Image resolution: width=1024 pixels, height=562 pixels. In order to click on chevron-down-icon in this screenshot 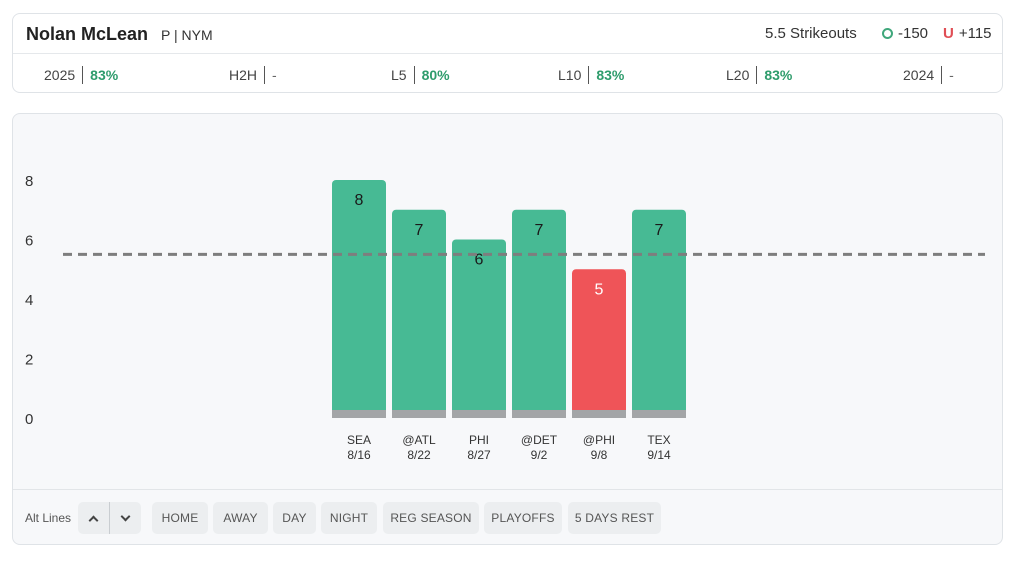, I will do `click(125, 516)`.